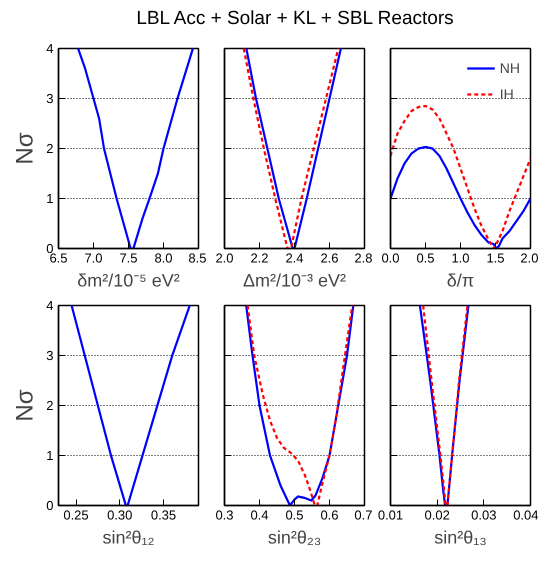 This screenshot has height=578, width=552. What do you see at coordinates (163, 258) in the screenshot?
I see `x-tick-label: 8.0` at bounding box center [163, 258].